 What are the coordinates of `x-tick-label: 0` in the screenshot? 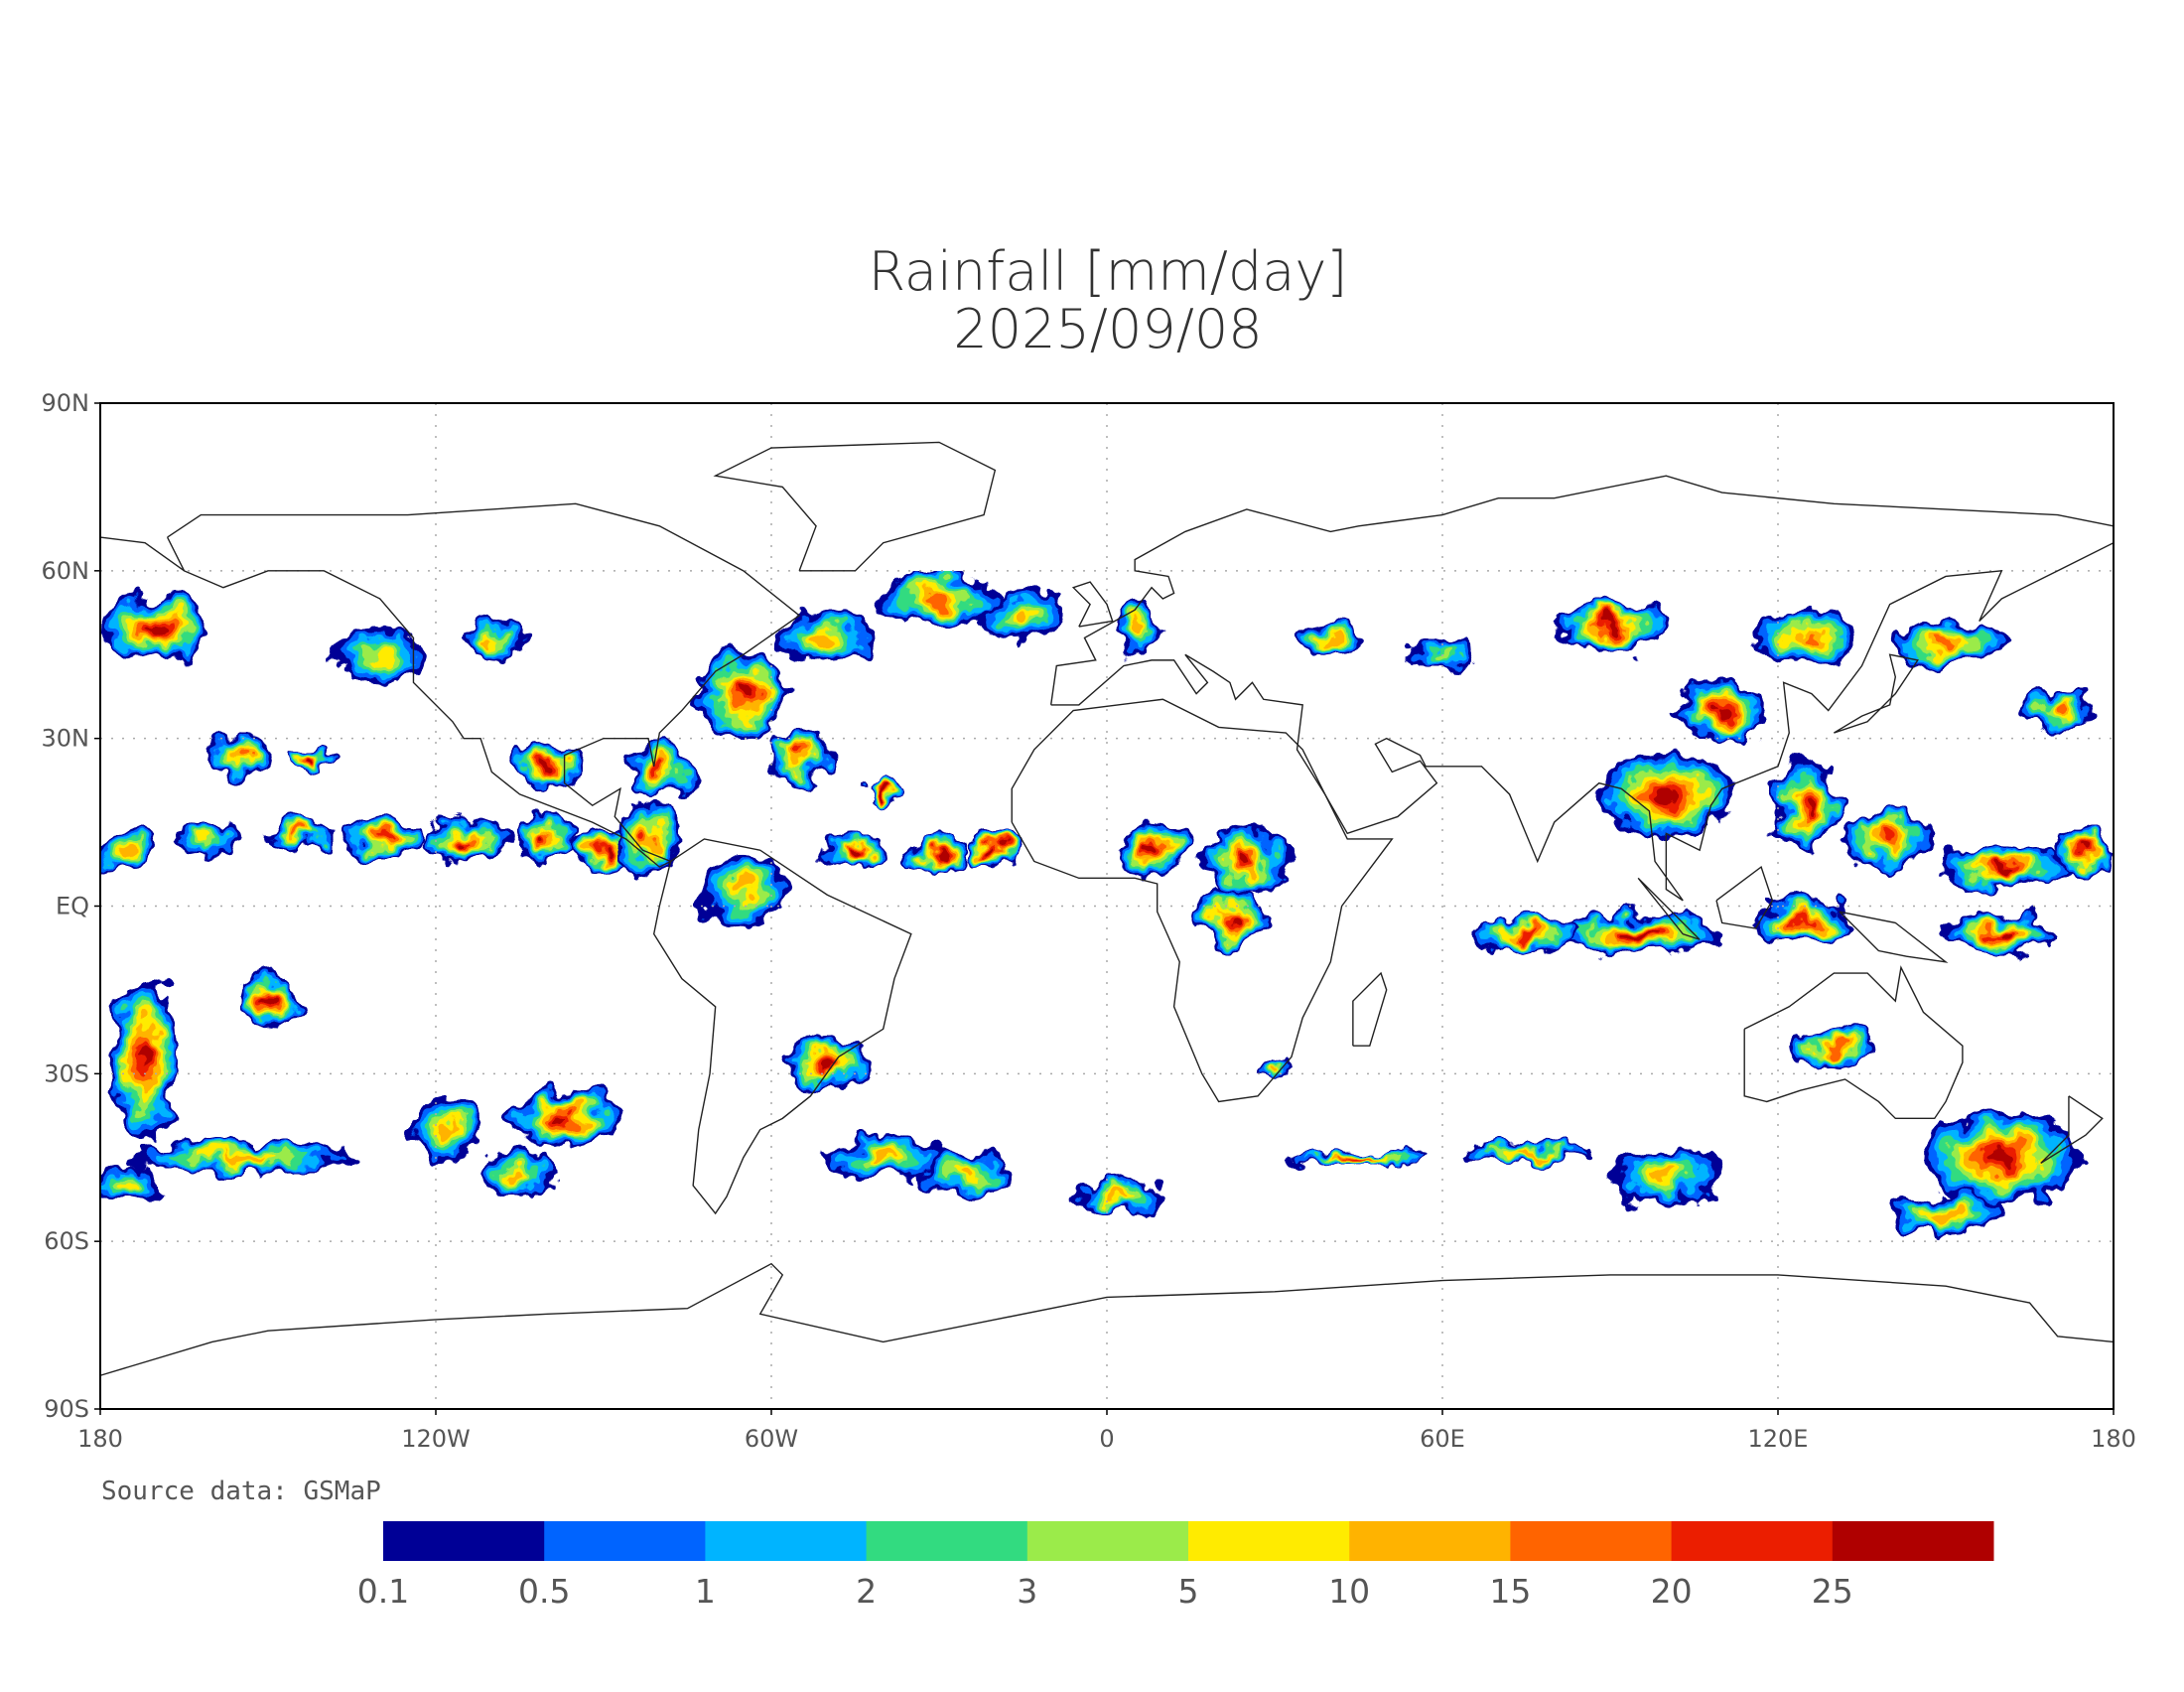 It's located at (1106, 1439).